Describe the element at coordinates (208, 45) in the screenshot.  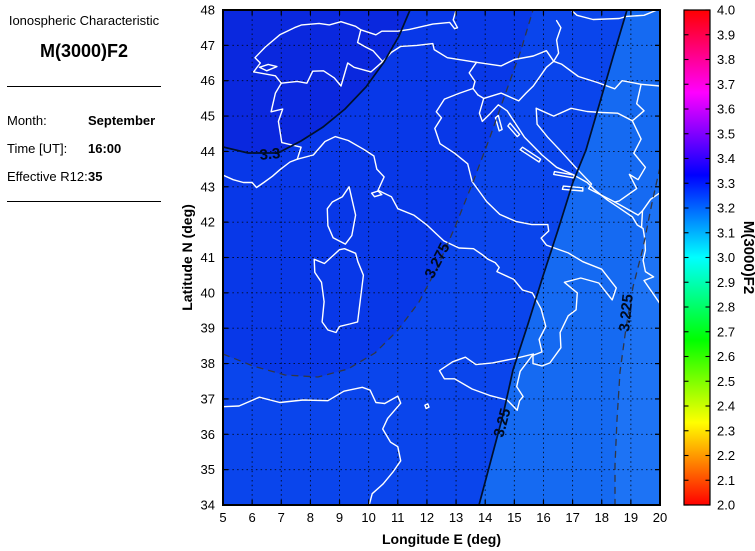
I see `svg-text: 47` at that location.